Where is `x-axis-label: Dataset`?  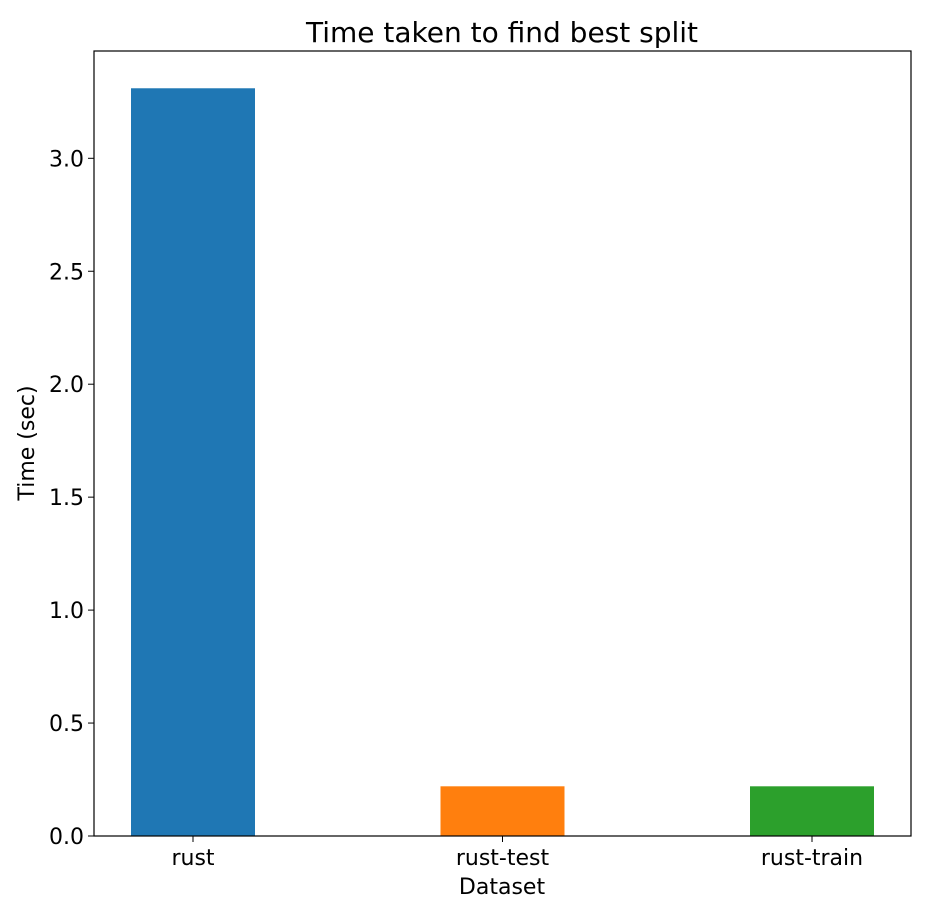 x-axis-label: Dataset is located at coordinates (502, 887).